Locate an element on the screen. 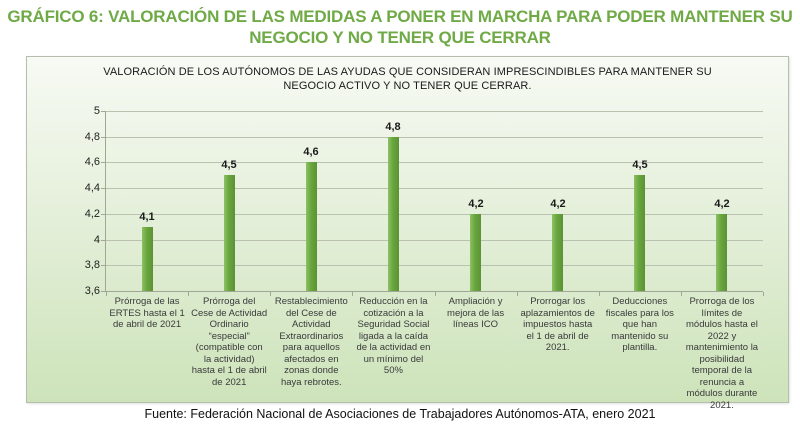  y-tick-label: 5 is located at coordinates (96, 111).